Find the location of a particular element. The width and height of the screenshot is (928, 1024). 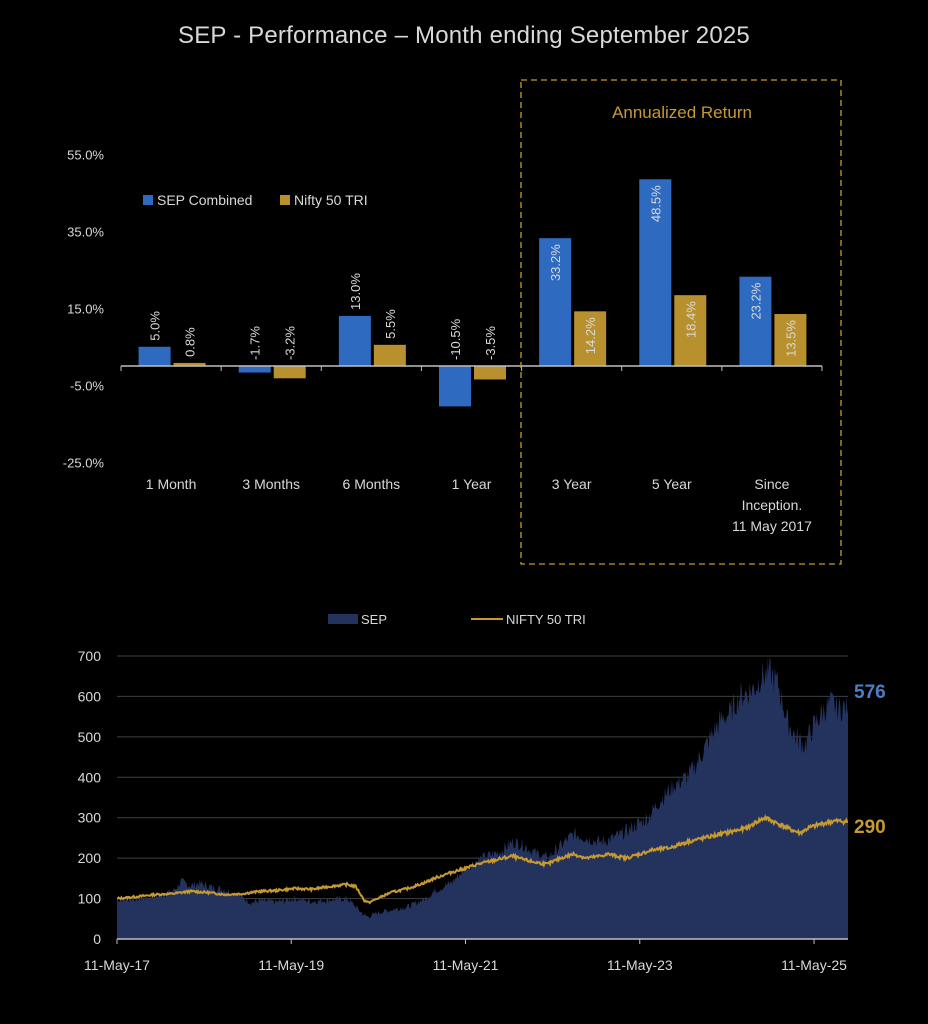

line-y-tick-label: 0 is located at coordinates (97, 939).